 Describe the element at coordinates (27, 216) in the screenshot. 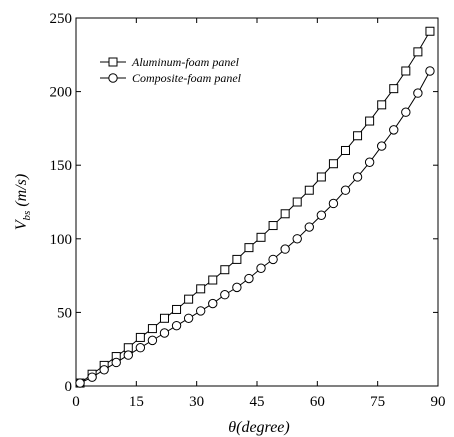

I see `y-axis-title-subscript: bs` at that location.